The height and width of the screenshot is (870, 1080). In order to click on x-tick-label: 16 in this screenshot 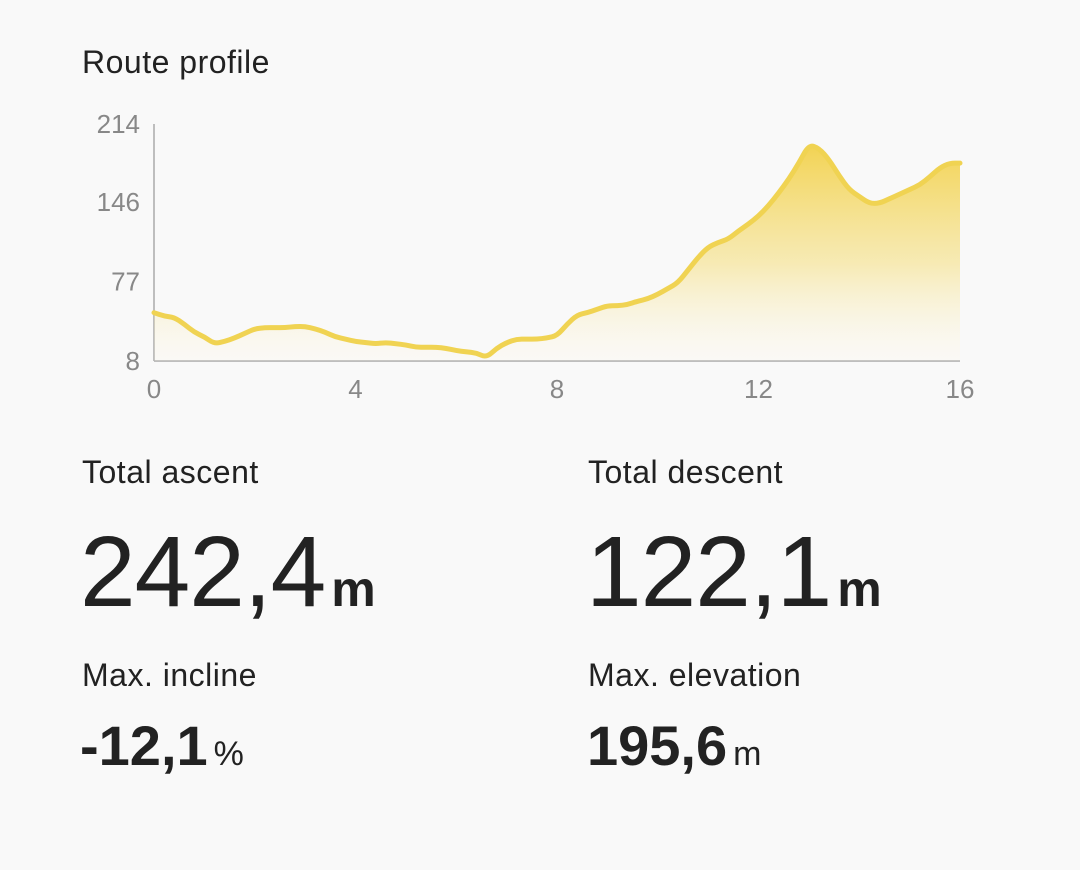, I will do `click(960, 389)`.